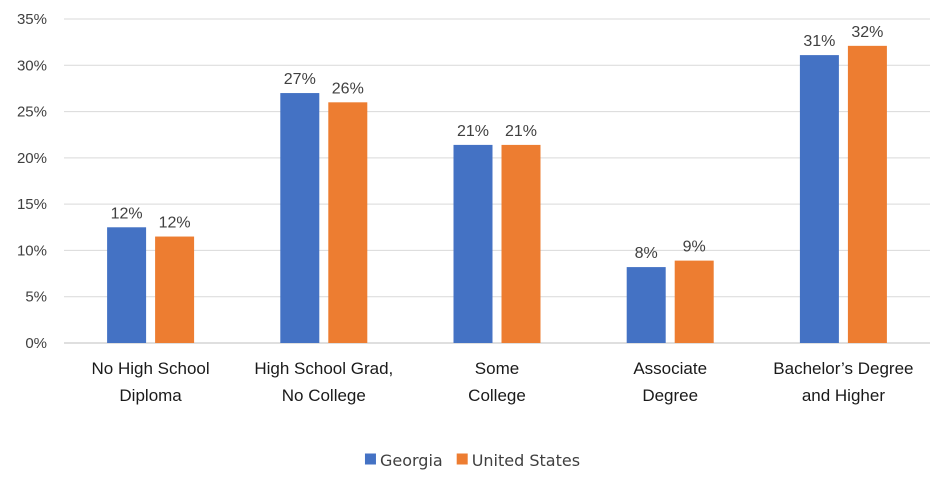 The width and height of the screenshot is (945, 478). Describe the element at coordinates (670, 368) in the screenshot. I see `category-label: Associate` at that location.